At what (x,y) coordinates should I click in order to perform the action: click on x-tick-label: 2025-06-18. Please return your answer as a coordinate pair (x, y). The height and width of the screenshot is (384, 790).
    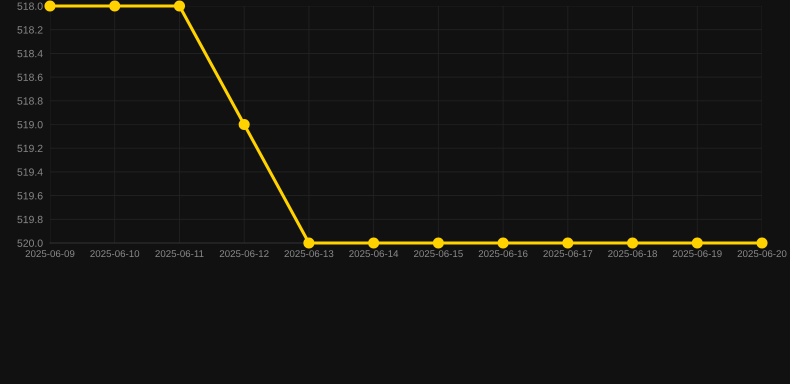
    Looking at the image, I should click on (632, 254).